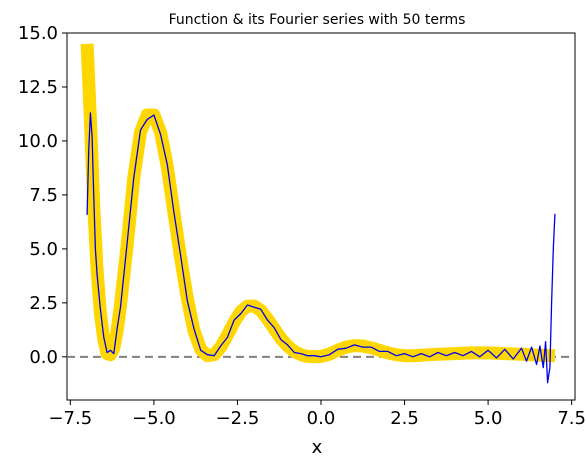  I want to click on y-tick-label: 7.5, so click(43, 195).